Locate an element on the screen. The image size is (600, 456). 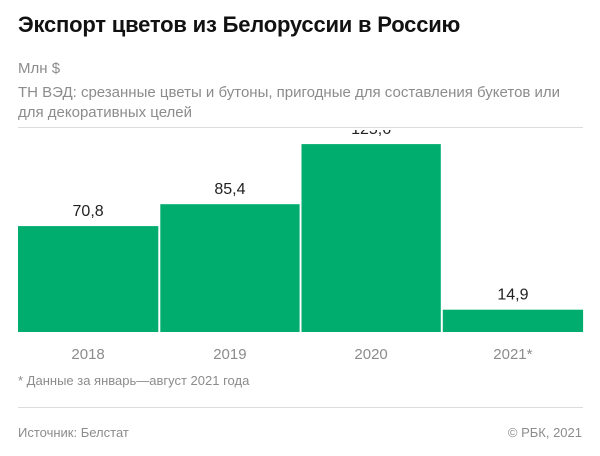
bar-2020 is located at coordinates (371, 238).